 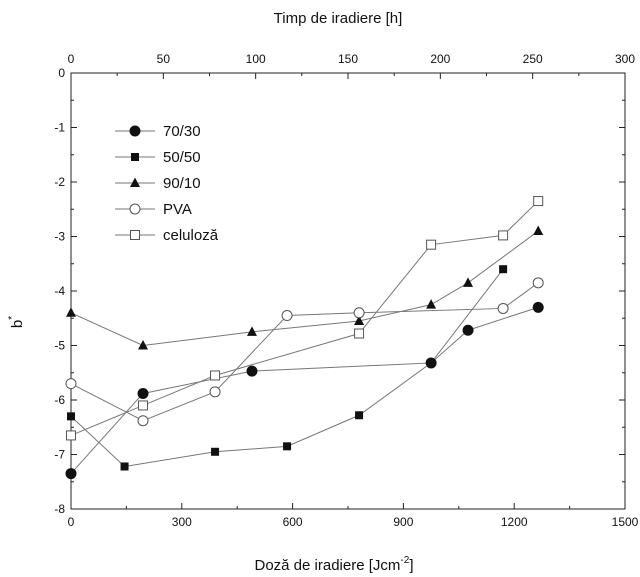 What do you see at coordinates (59, 182) in the screenshot?
I see `y-tick-label: -2` at bounding box center [59, 182].